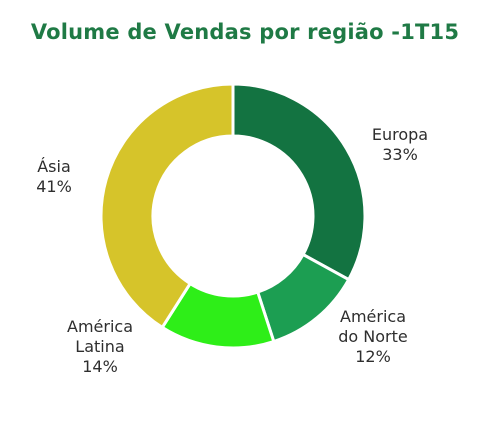 The width and height of the screenshot is (490, 446). What do you see at coordinates (245, 32) in the screenshot?
I see `chart-title: Volume de Vendas por região -1T15` at bounding box center [245, 32].